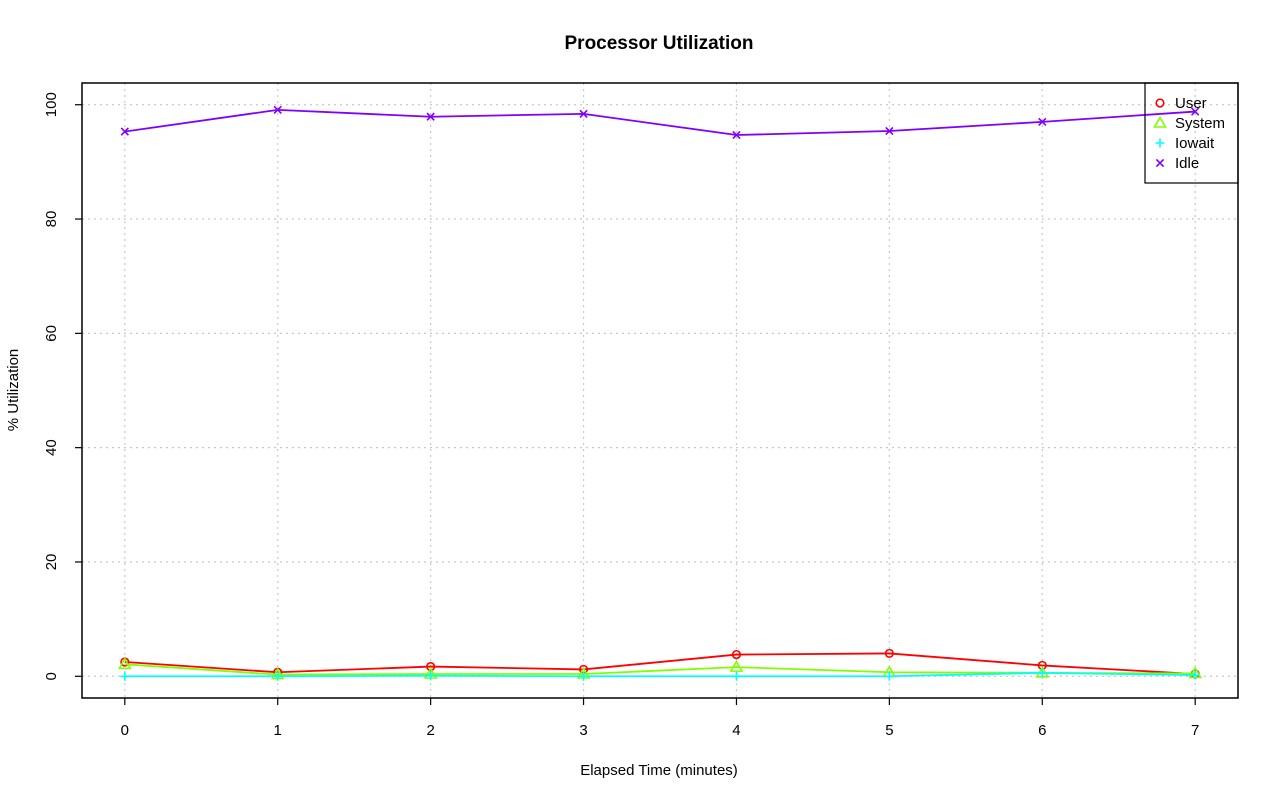 The image size is (1280, 801). I want to click on chart-title: Processor Utilization, so click(659, 43).